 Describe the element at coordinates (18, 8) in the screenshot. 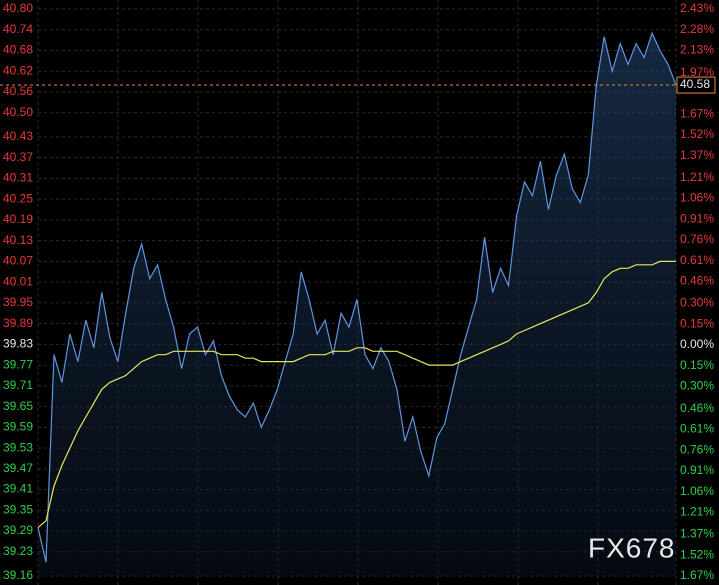

I see `y-tick-label: 40.80` at that location.